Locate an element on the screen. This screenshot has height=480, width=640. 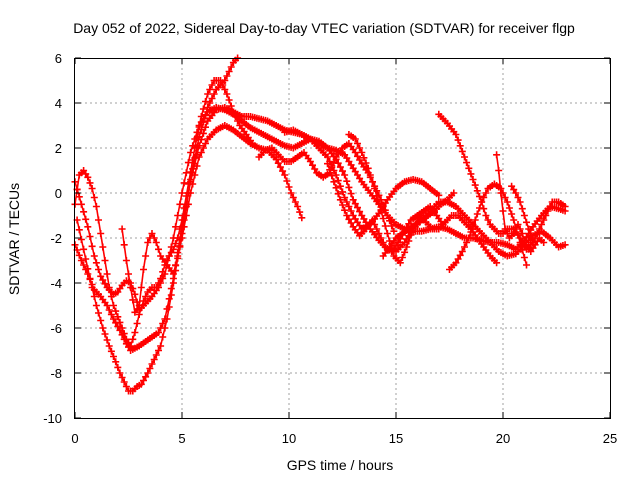
y-tick-label: 2 is located at coordinates (58, 148).